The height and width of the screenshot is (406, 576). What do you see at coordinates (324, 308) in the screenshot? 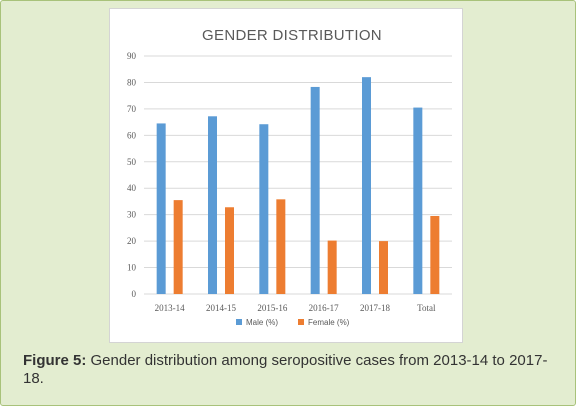
I see `x-tick-label: 2016-17` at bounding box center [324, 308].